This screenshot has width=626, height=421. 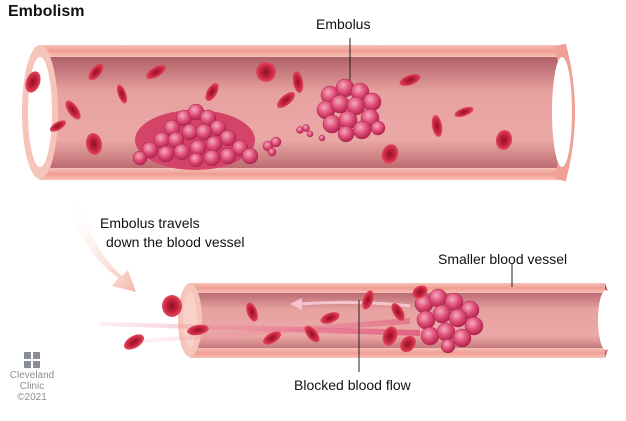 What do you see at coordinates (175, 242) in the screenshot?
I see `embolus-travels-line-2: down the blood vessel` at bounding box center [175, 242].